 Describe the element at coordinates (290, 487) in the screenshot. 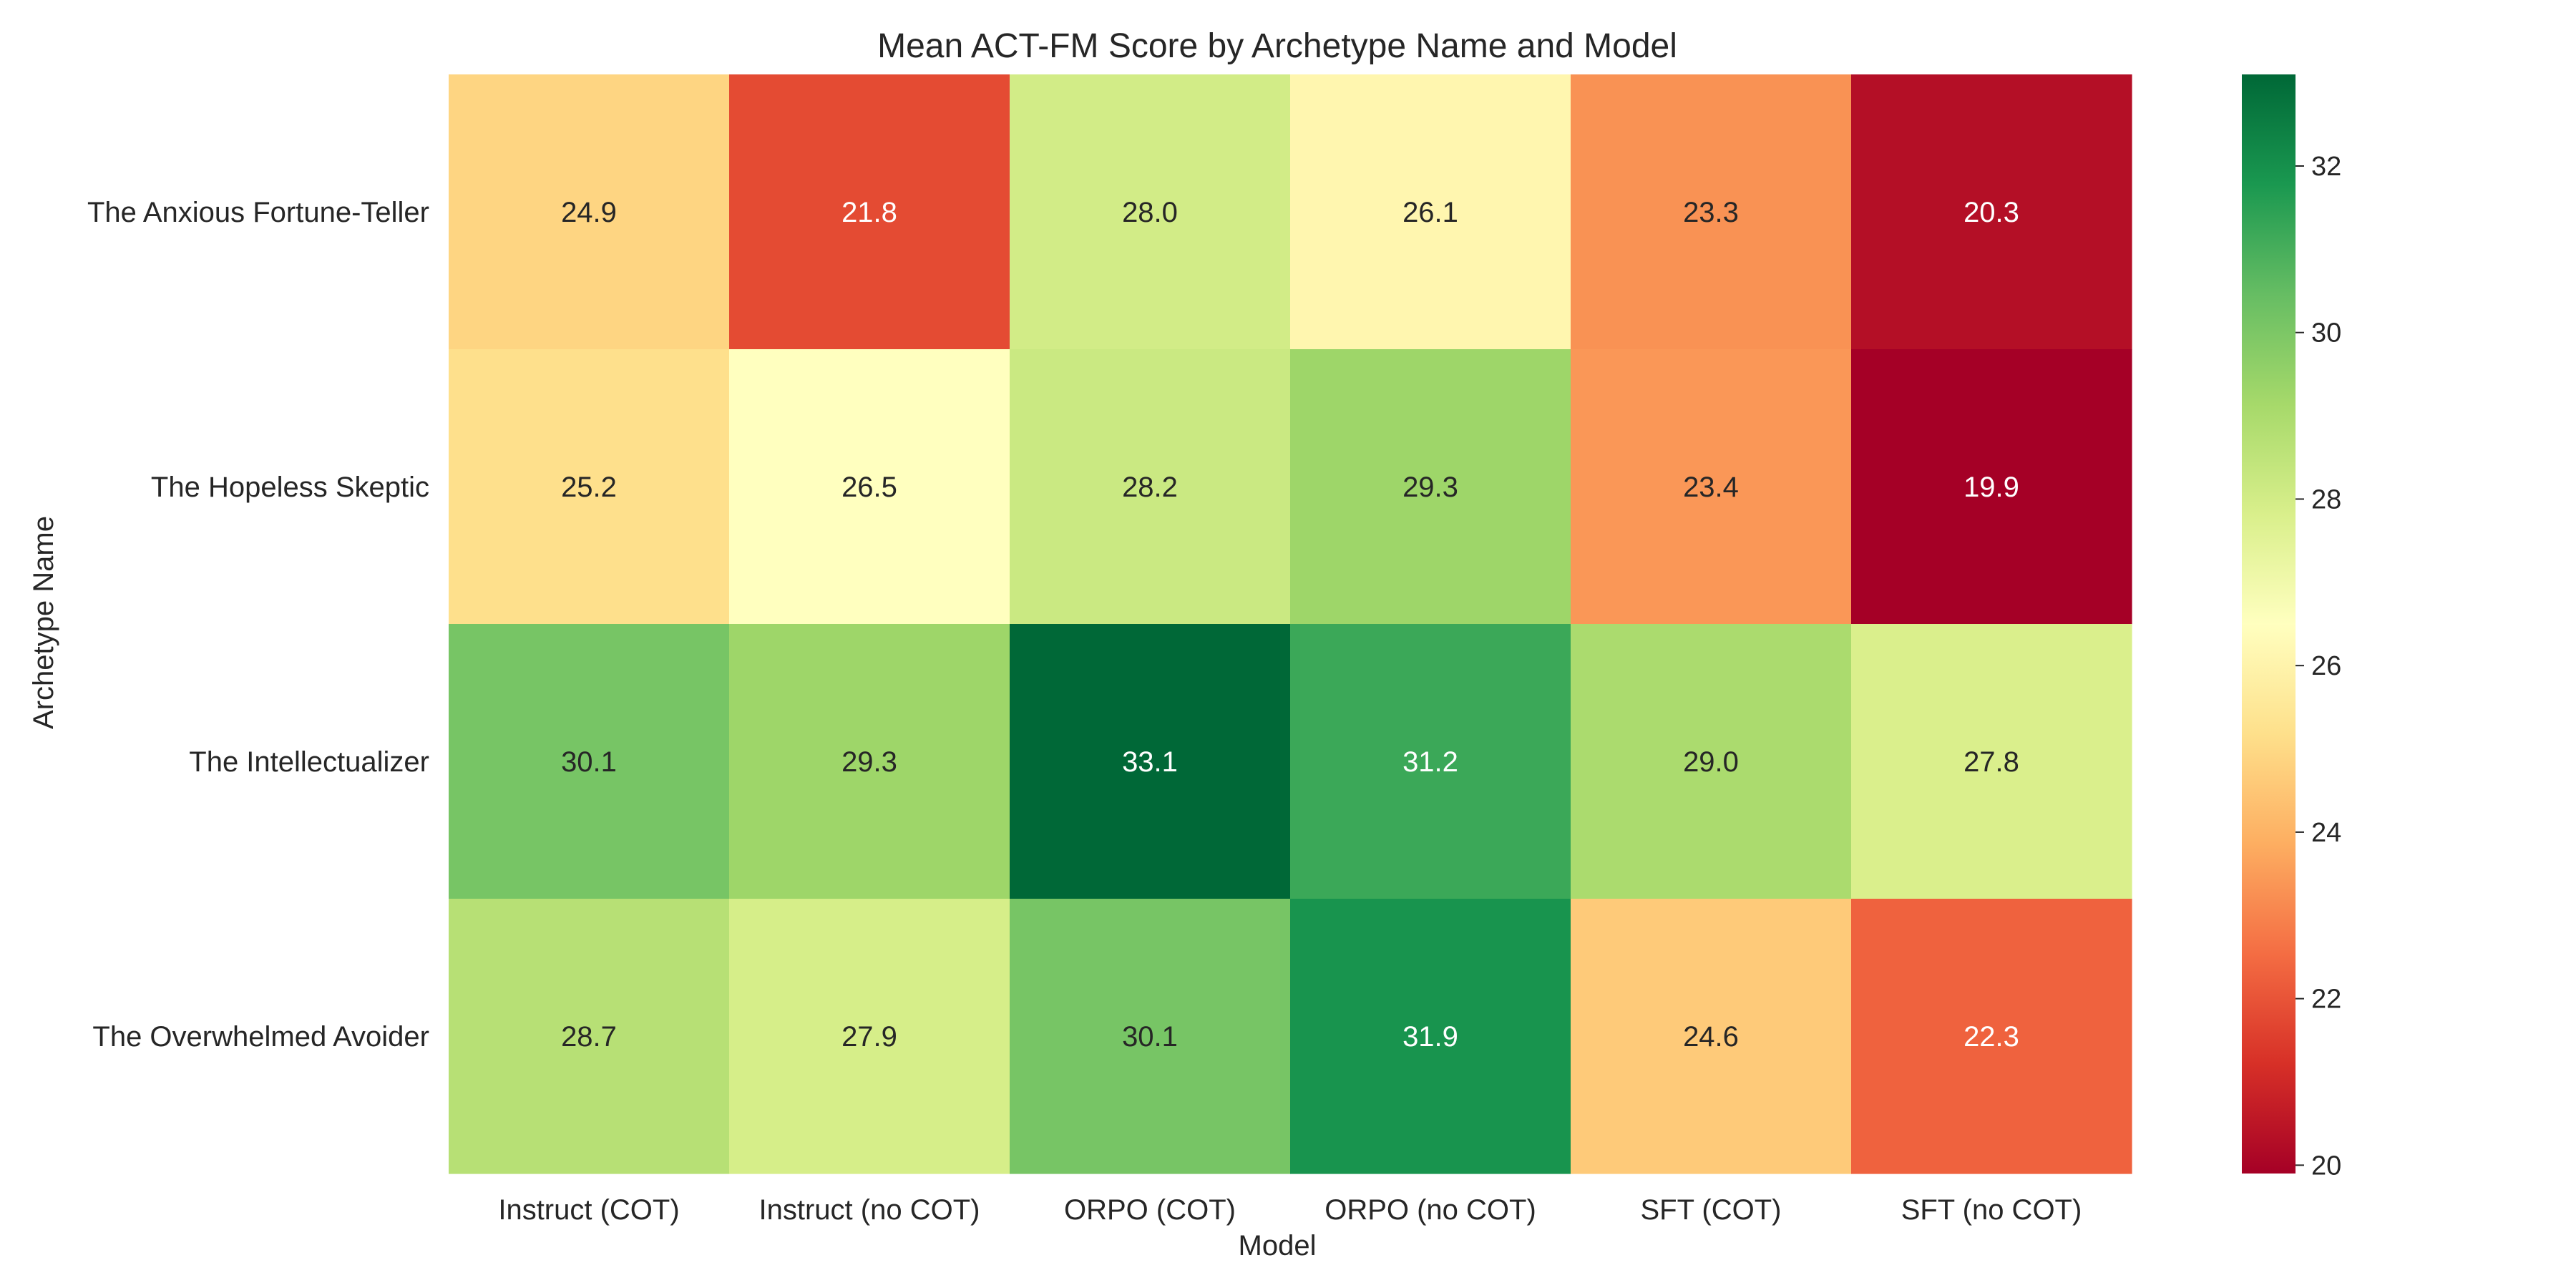

I see `y-tick-label: The Hopeless Skeptic` at that location.